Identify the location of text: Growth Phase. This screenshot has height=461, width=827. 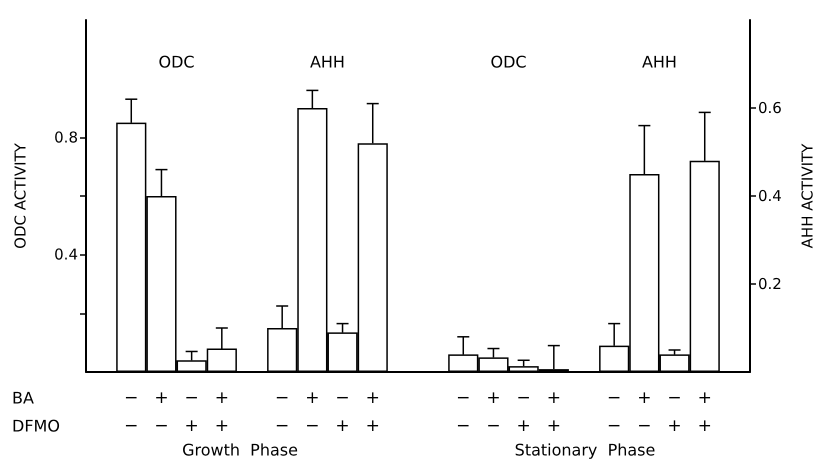
(240, 450).